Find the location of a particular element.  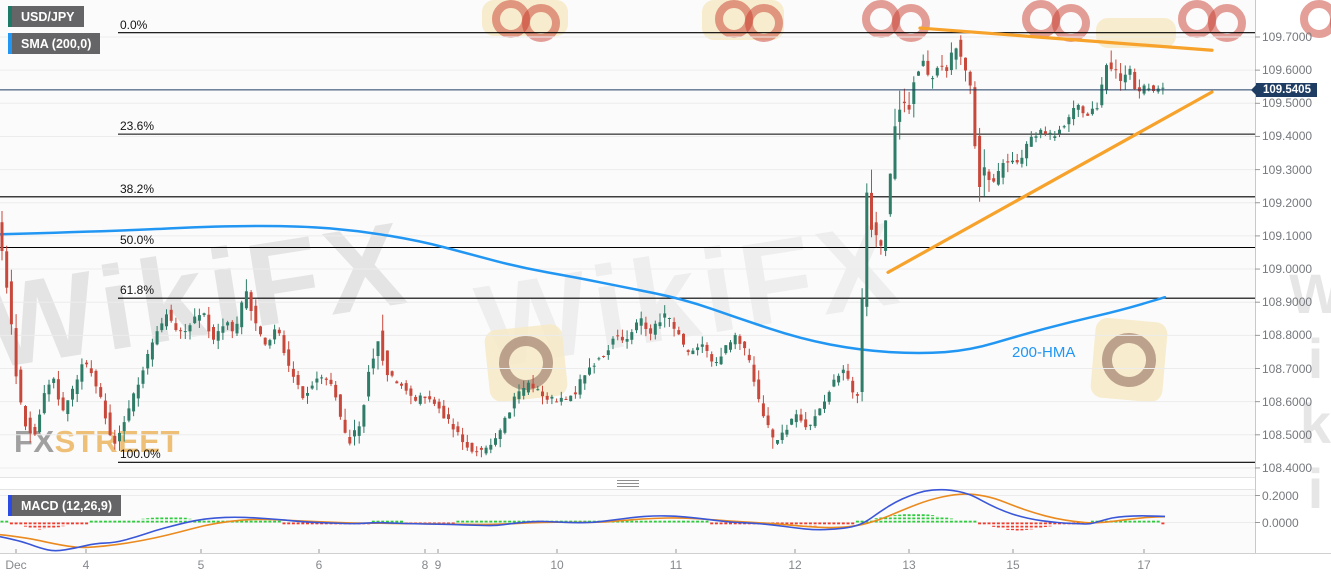

time-axis-label: 15 is located at coordinates (1013, 565).